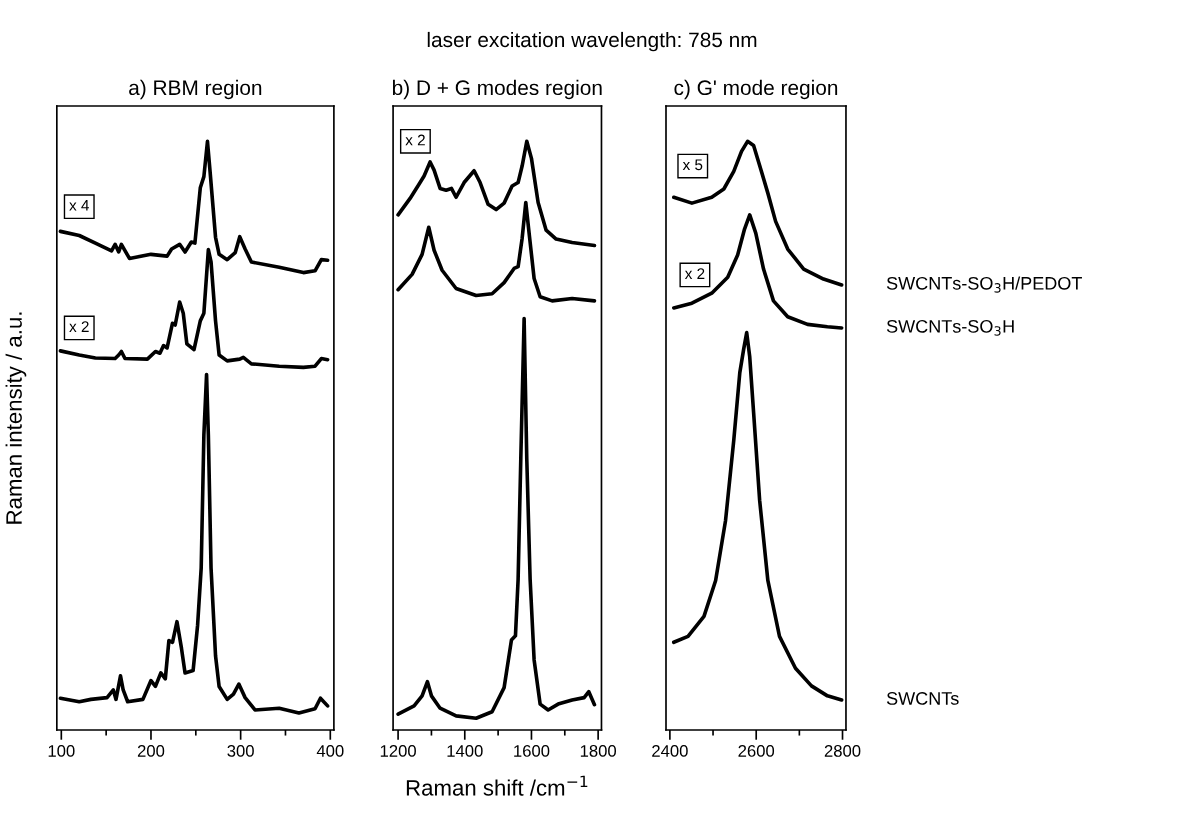  Describe the element at coordinates (842, 751) in the screenshot. I see `x-tick-label: 2800` at that location.